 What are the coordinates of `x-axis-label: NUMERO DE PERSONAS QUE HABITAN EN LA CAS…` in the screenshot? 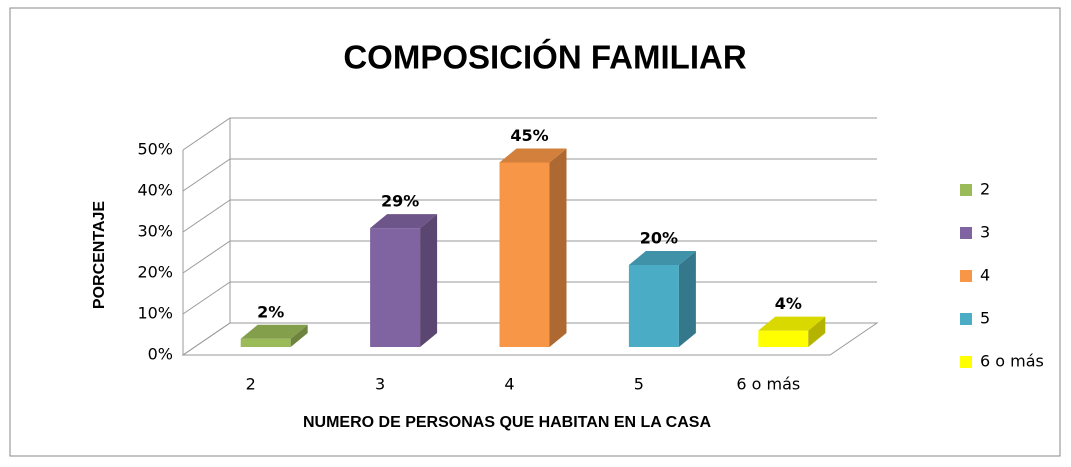 It's located at (507, 422).